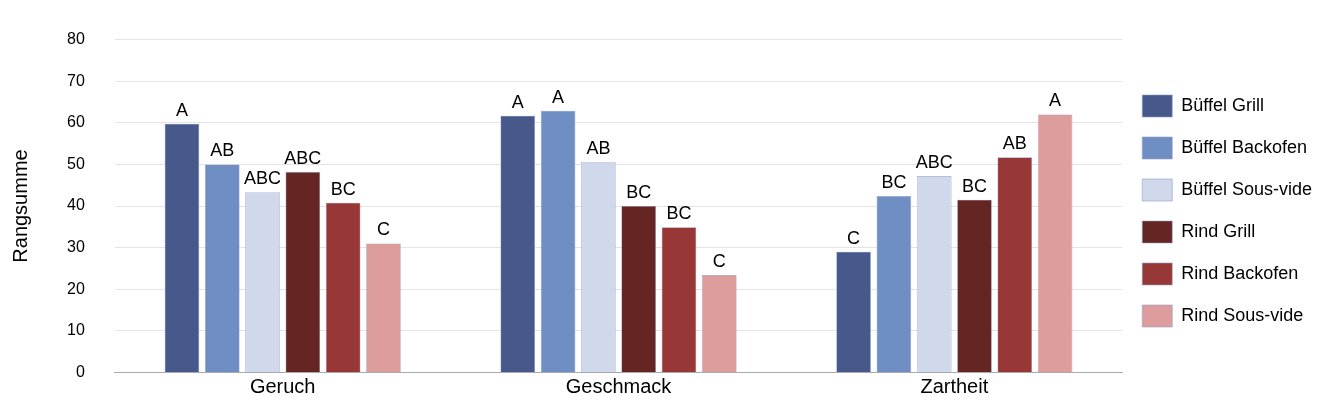 Image resolution: width=1342 pixels, height=412 pixels. Describe the element at coordinates (76, 330) in the screenshot. I see `y-tick-label: 10` at that location.